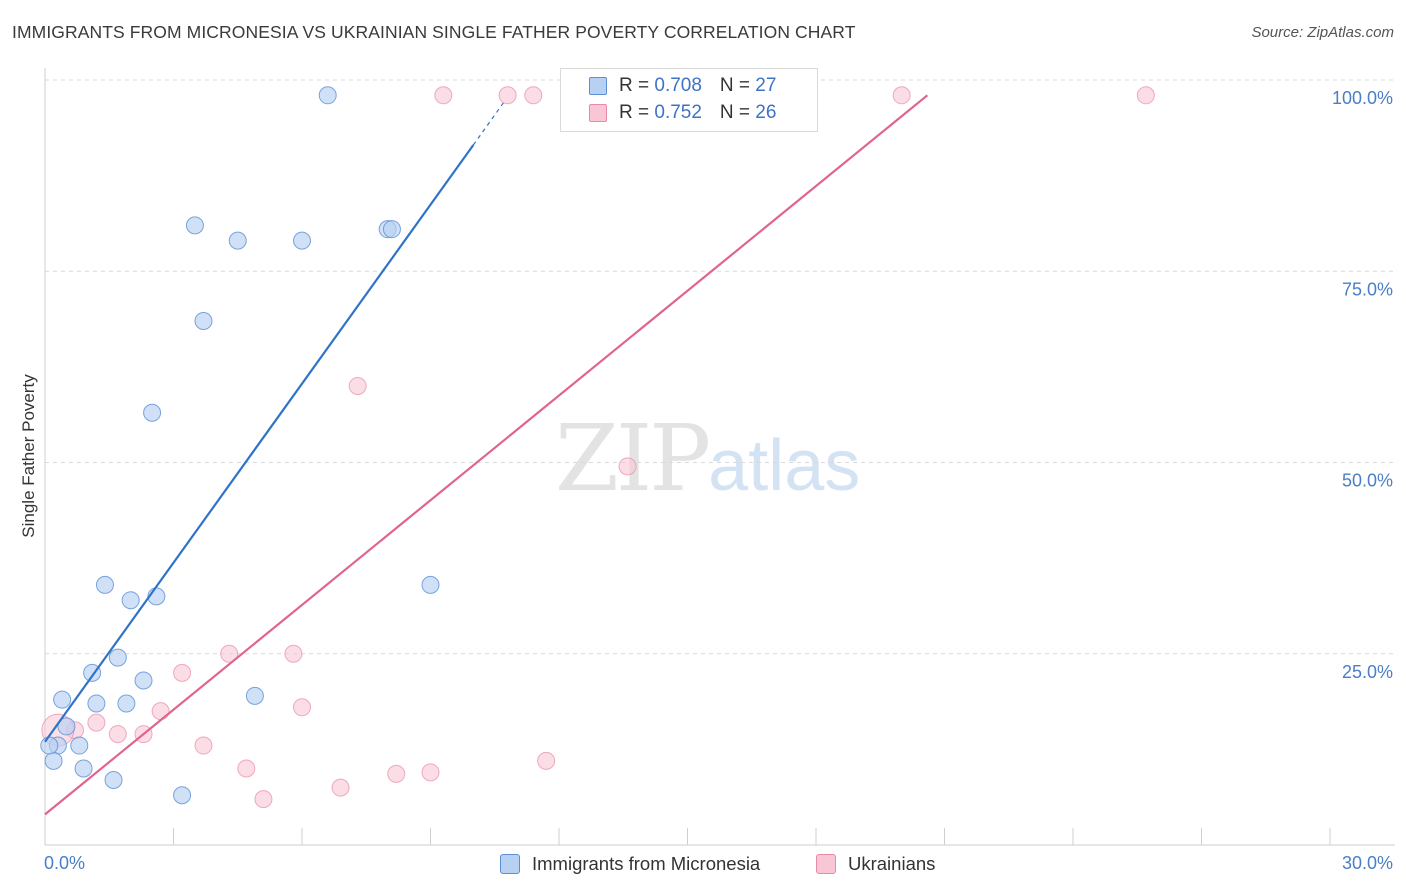 The height and width of the screenshot is (892, 1406). What do you see at coordinates (1362, 385) in the screenshot?
I see `y-tick-labels: 25.0% 50.0% 75.0% 100.0%` at bounding box center [1362, 385].